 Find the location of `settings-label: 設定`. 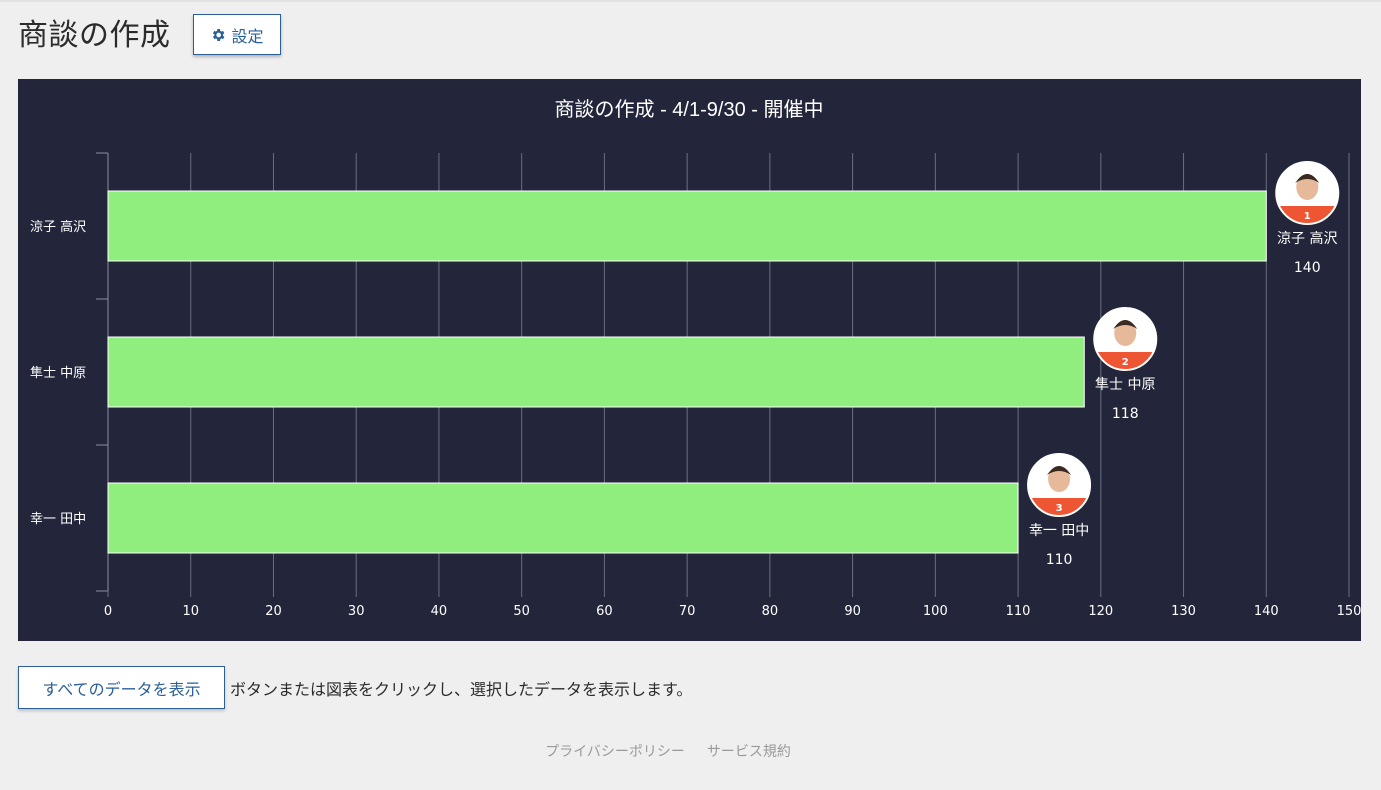

settings-label: 設定 is located at coordinates (247, 36).